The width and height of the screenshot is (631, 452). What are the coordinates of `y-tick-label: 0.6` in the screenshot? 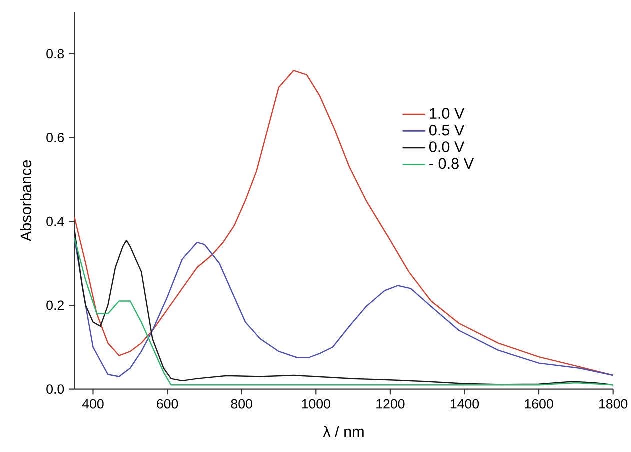 It's located at (55, 137).